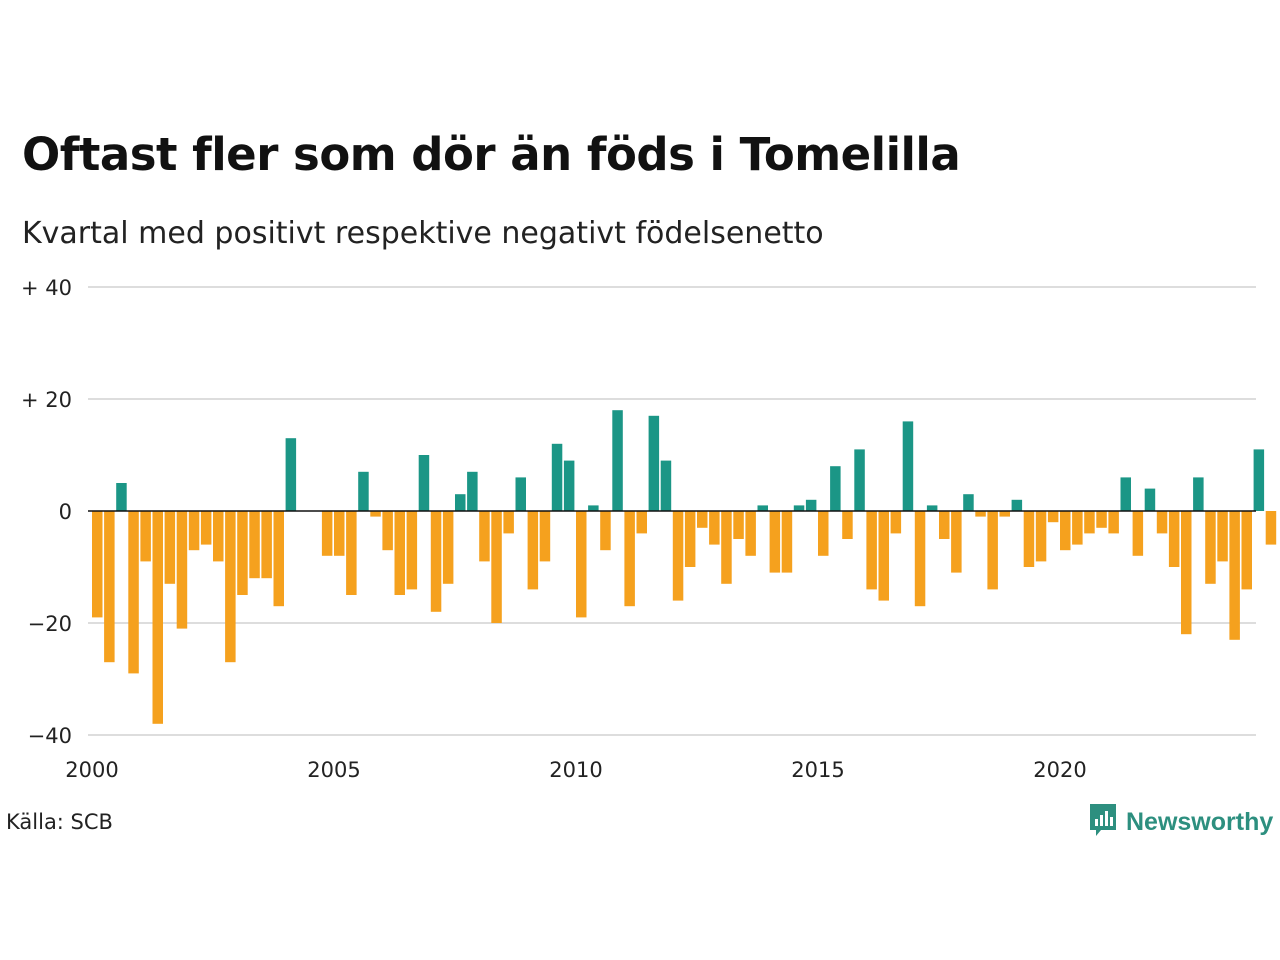 The width and height of the screenshot is (1280, 960). Describe the element at coordinates (333, 770) in the screenshot. I see `x-tick-label: 2005` at that location.